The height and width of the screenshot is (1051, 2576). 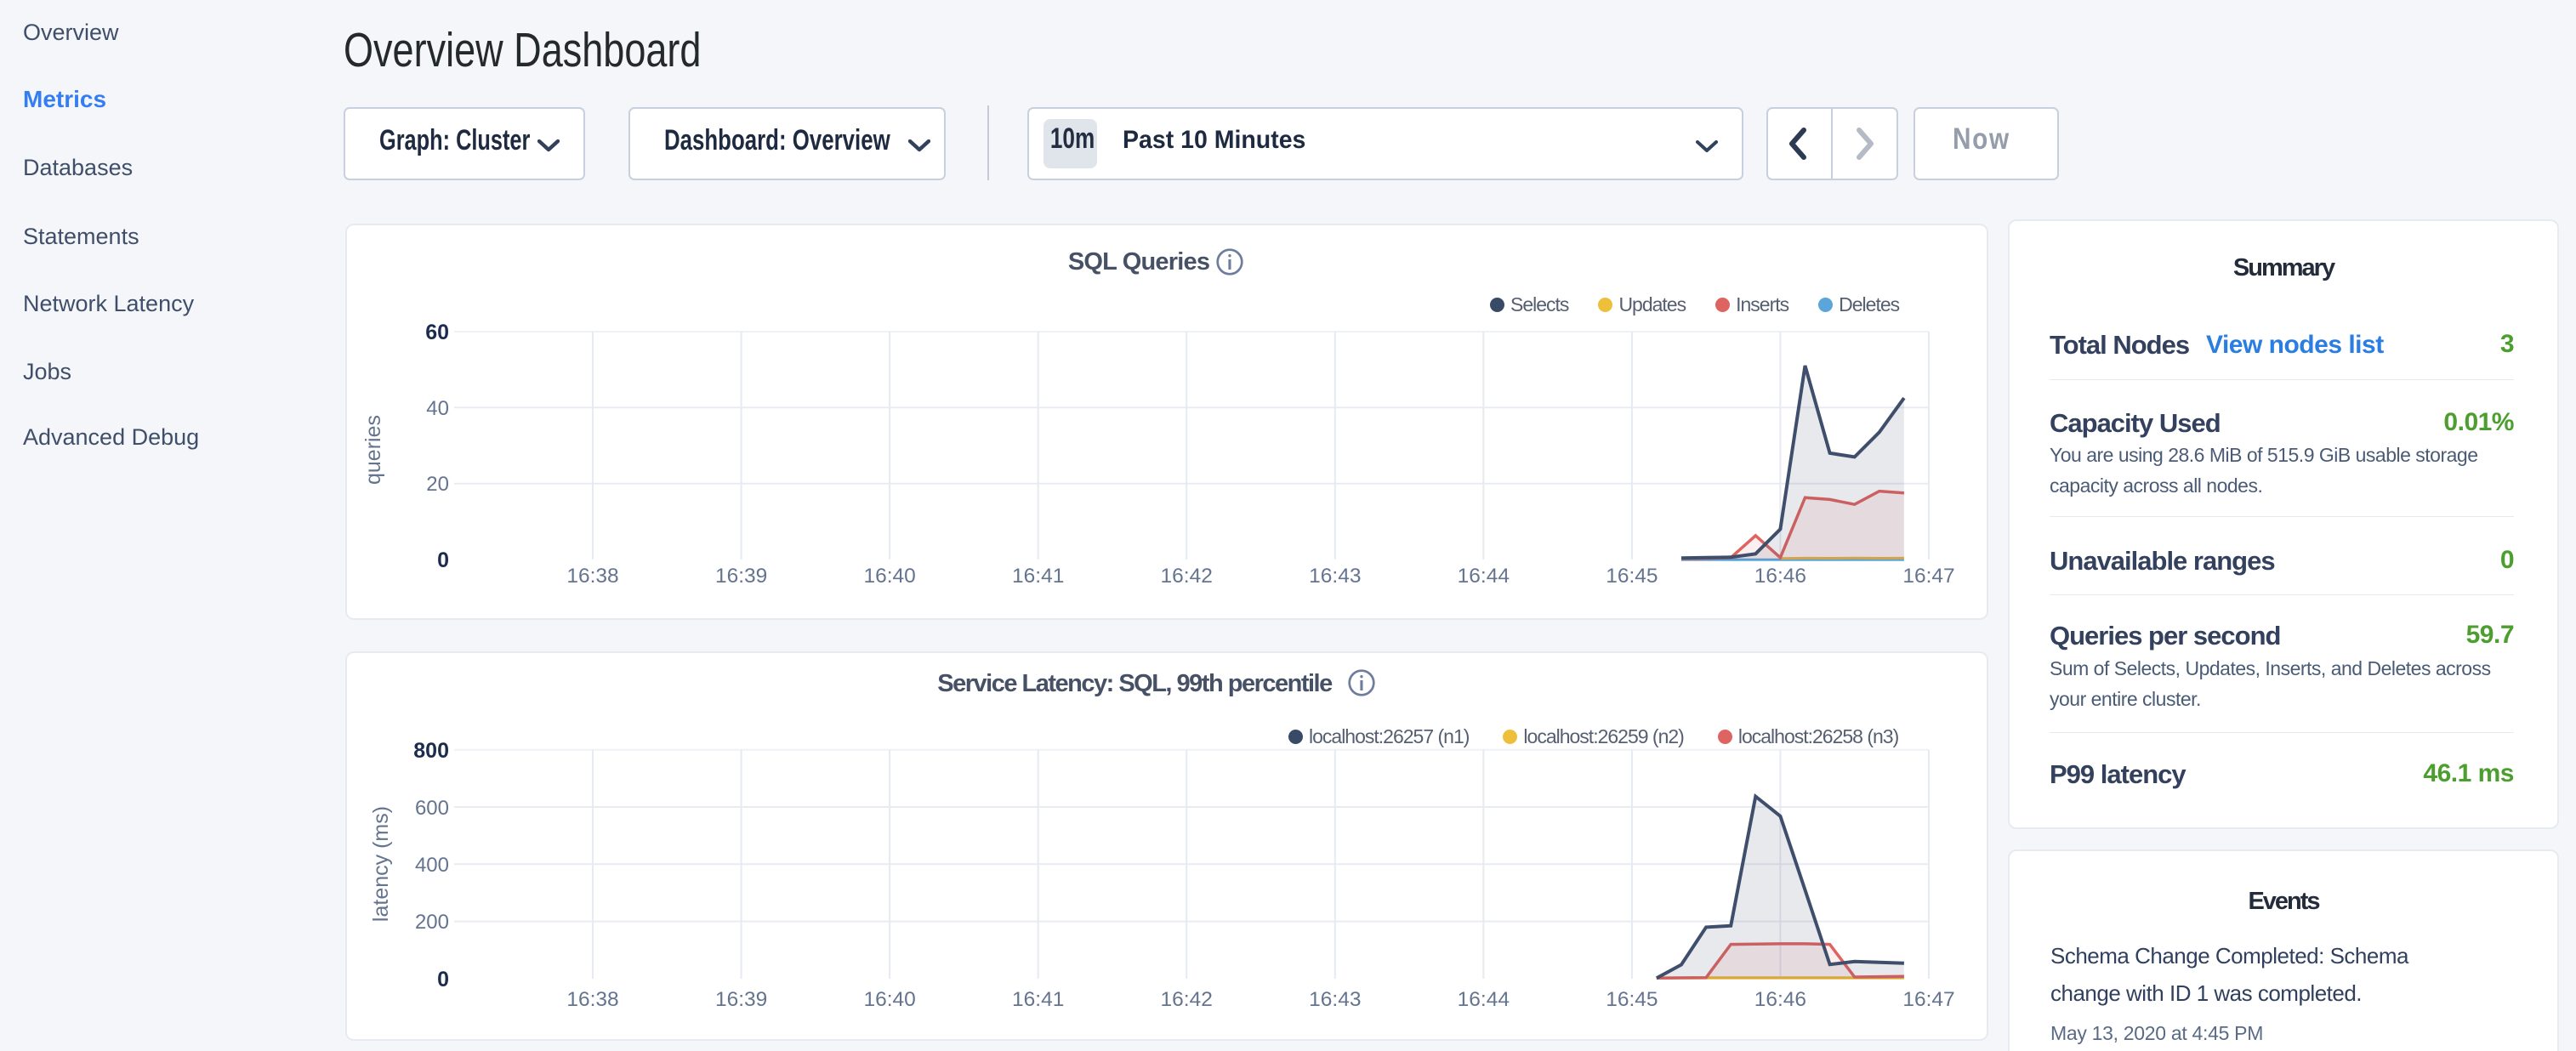 I want to click on svg-text: latency (ms), so click(x=381, y=864).